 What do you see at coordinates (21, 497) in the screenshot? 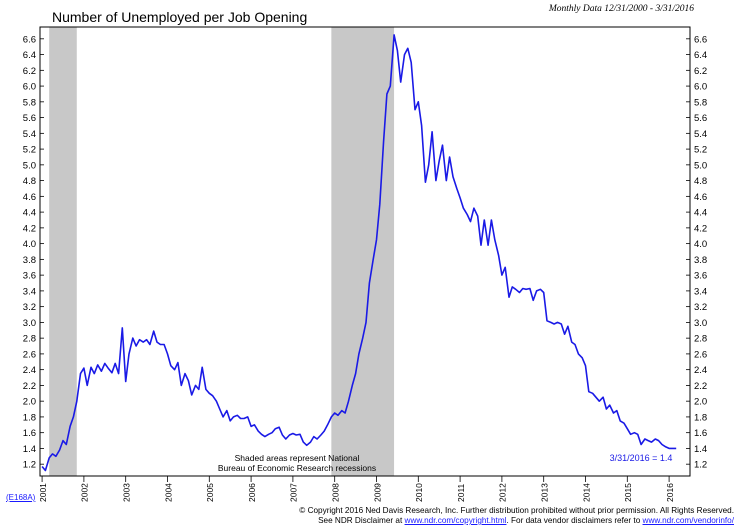
I see `chart-code-link: (E168A)` at bounding box center [21, 497].